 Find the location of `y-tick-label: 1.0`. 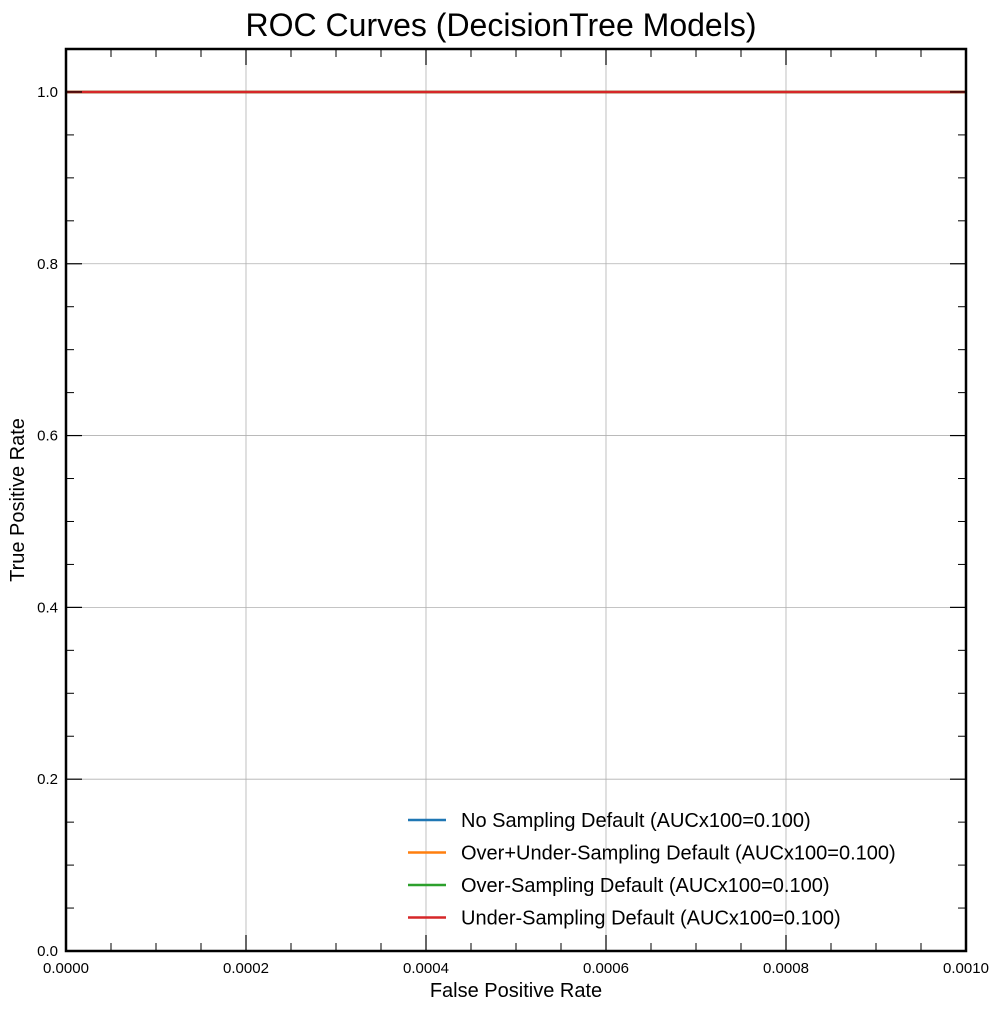

y-tick-label: 1.0 is located at coordinates (47, 92).